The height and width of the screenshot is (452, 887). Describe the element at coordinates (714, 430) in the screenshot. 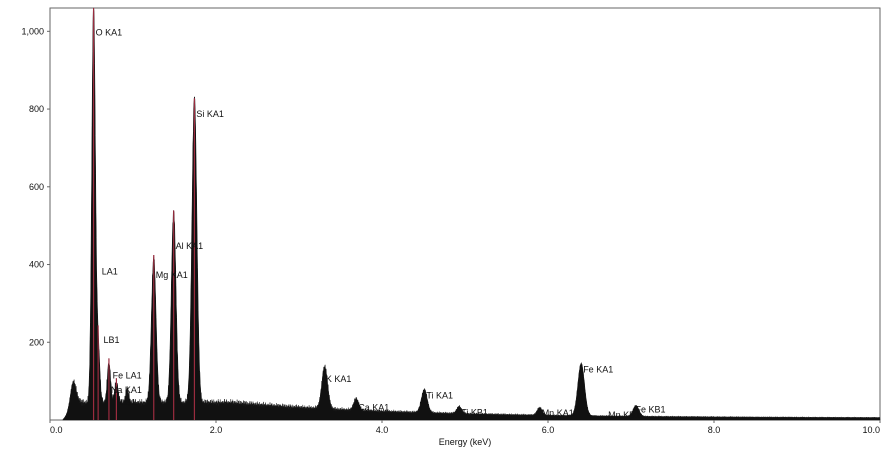

I see `x-tick-label: 8.0` at that location.